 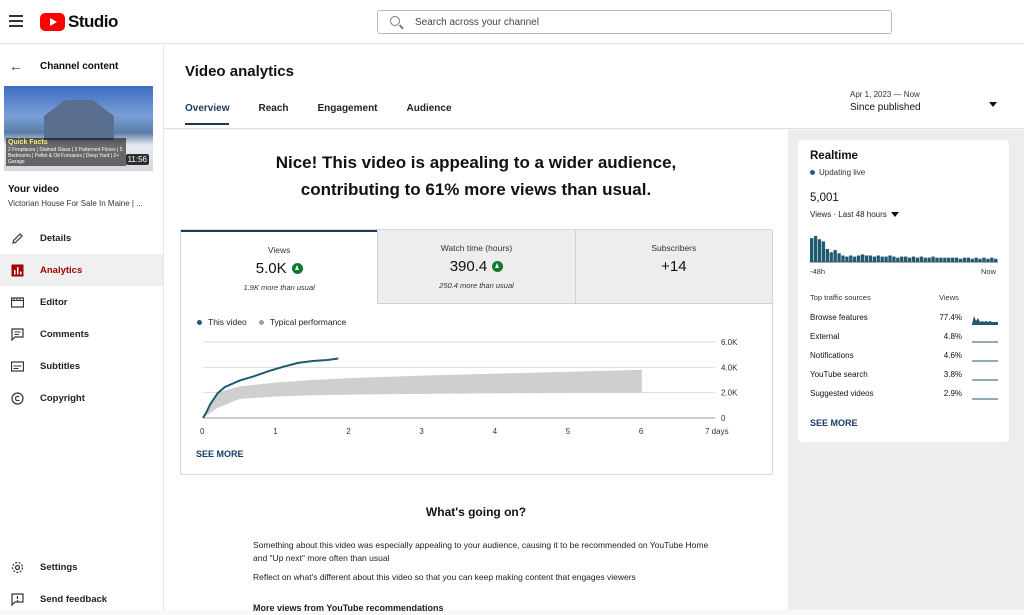 What do you see at coordinates (17, 599) in the screenshot?
I see `feedback-icon` at bounding box center [17, 599].